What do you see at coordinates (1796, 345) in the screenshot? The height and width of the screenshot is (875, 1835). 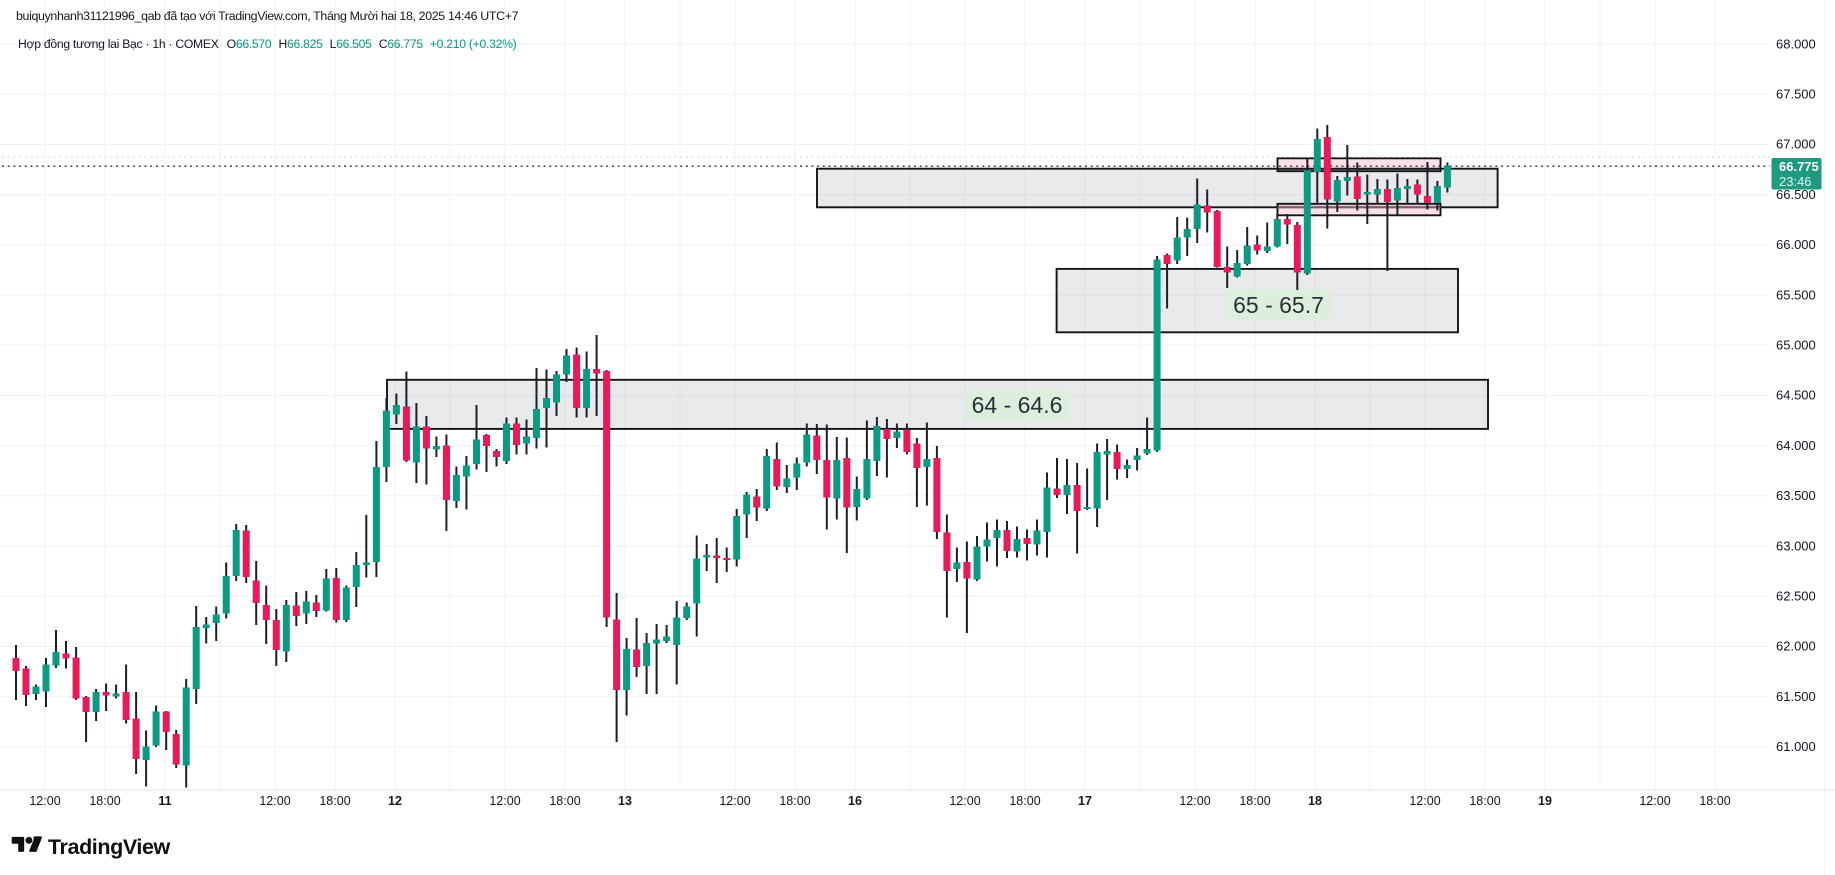 I see `svg-text: 65.000` at bounding box center [1796, 345].